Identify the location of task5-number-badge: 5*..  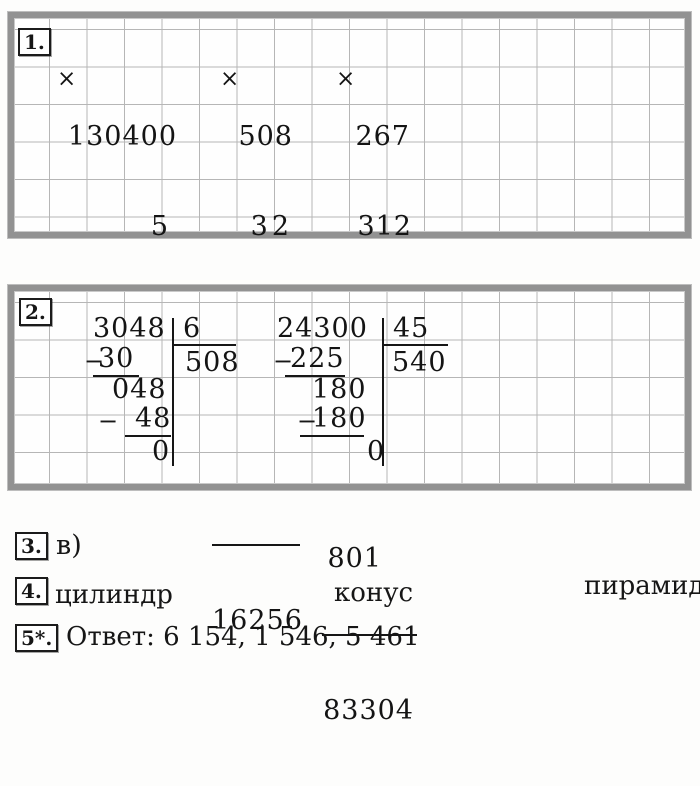
(37, 638).